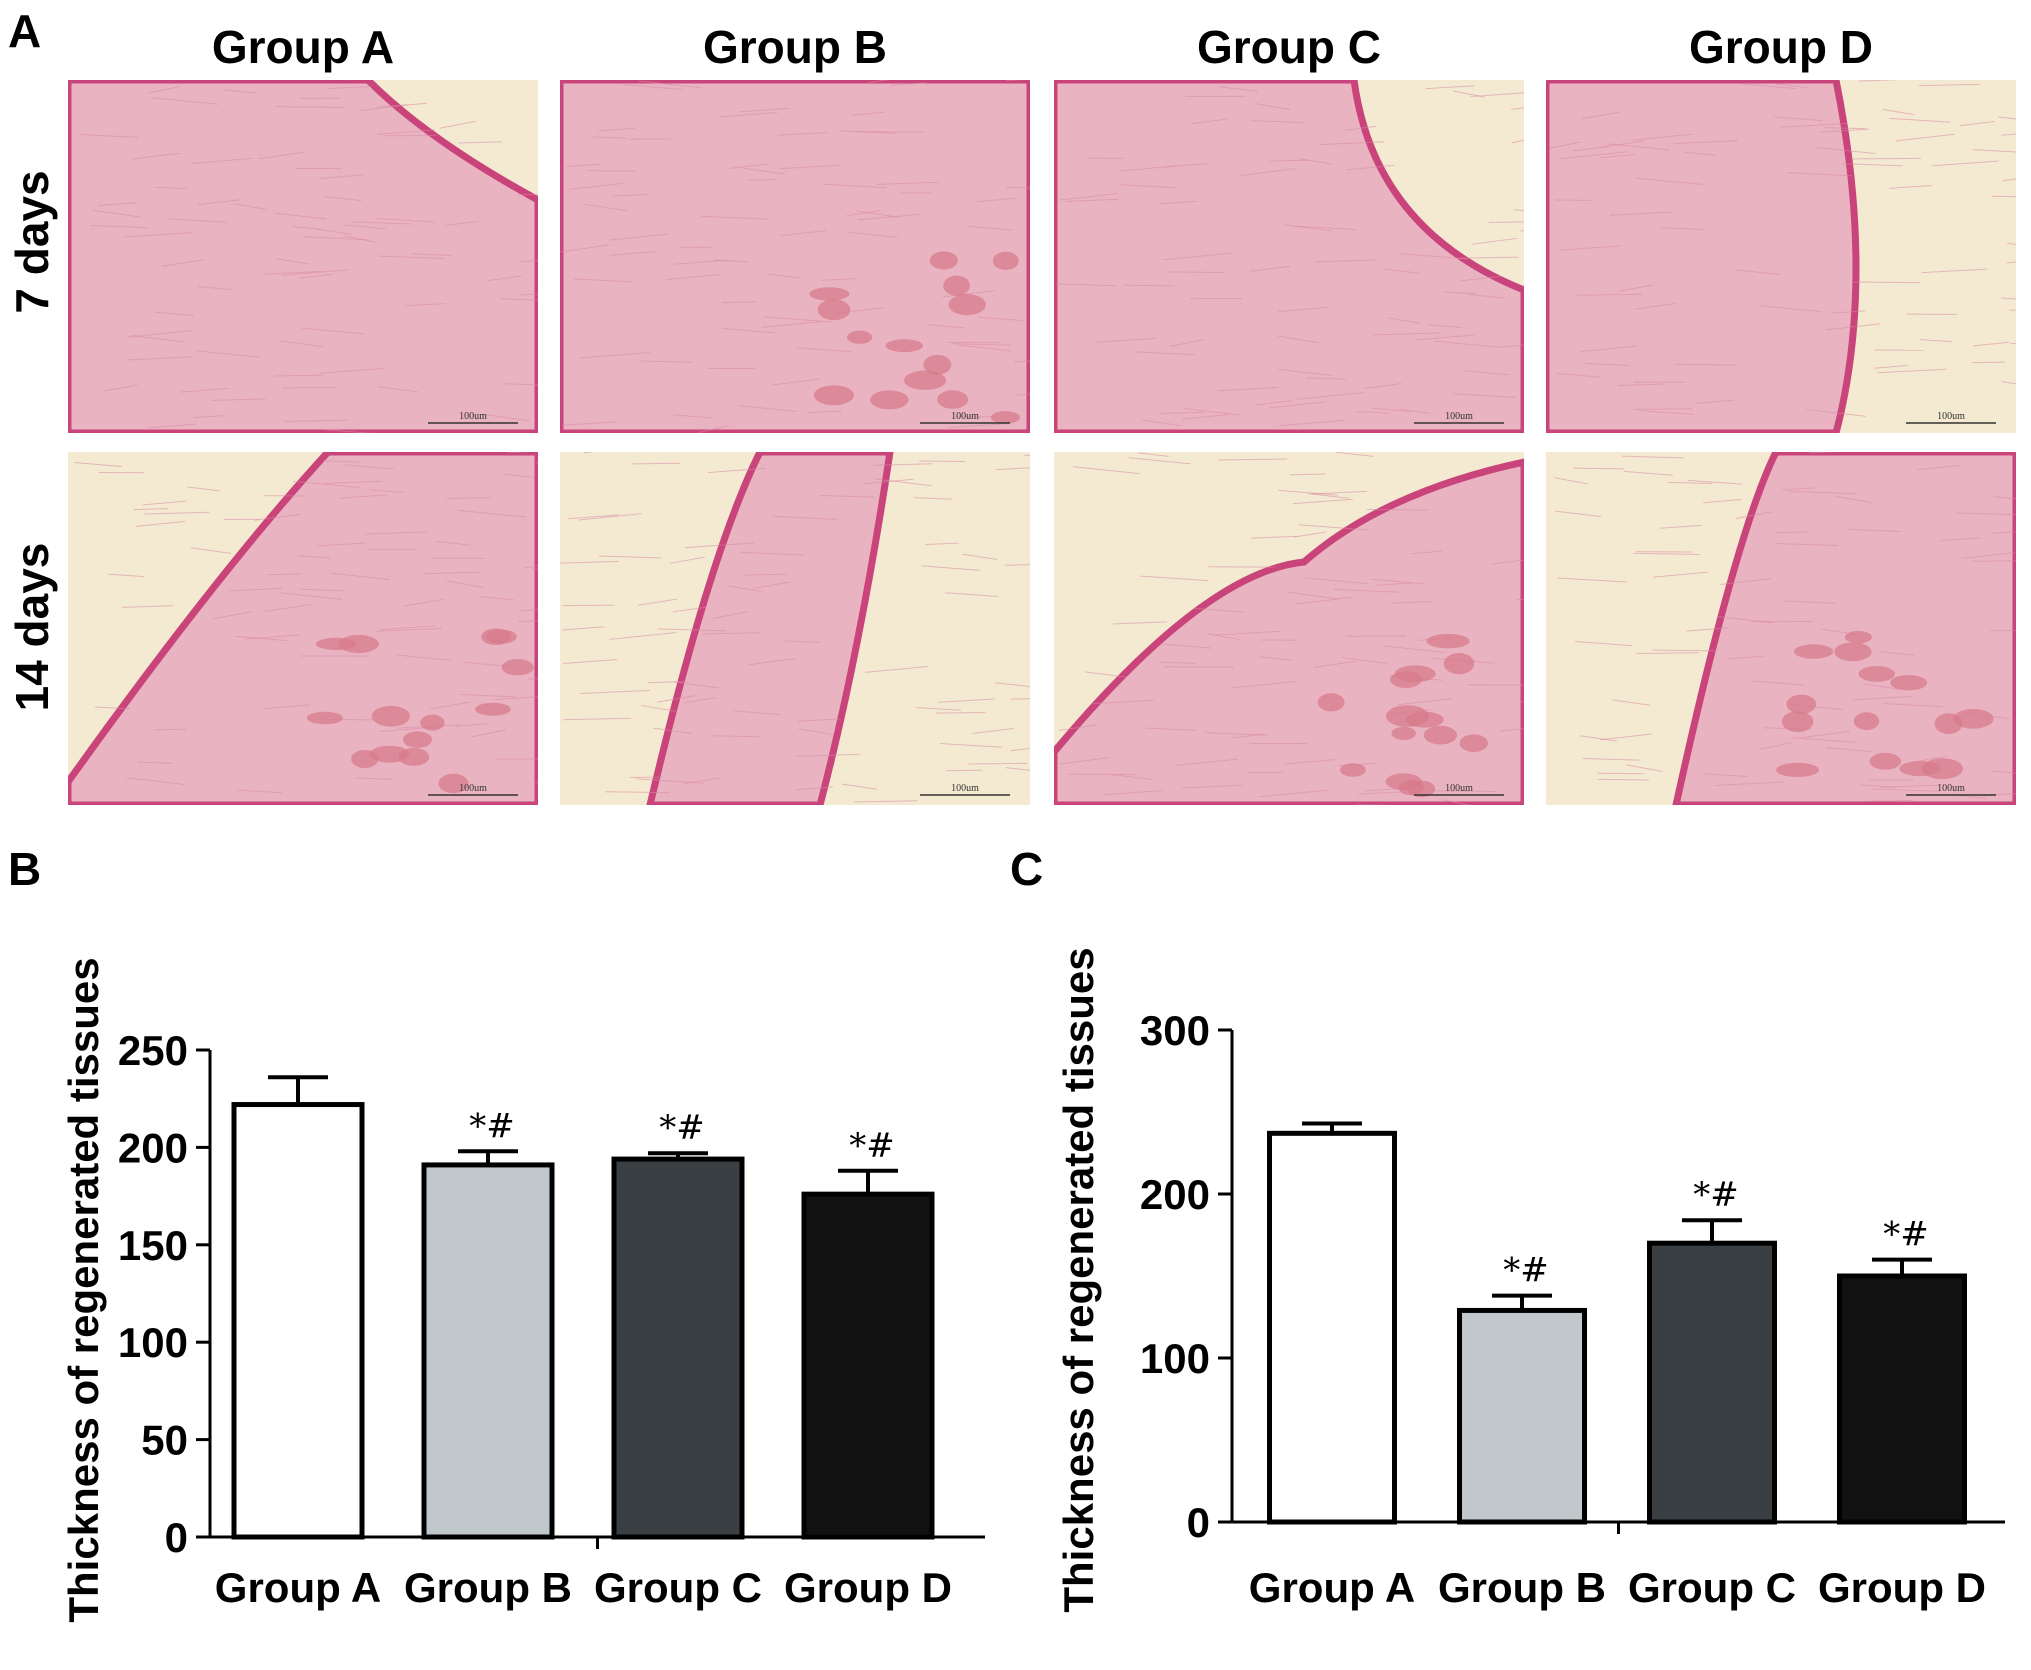 The width and height of the screenshot is (2031, 1670). I want to click on micrograph-7-days-group-a: 100um, so click(303, 256).